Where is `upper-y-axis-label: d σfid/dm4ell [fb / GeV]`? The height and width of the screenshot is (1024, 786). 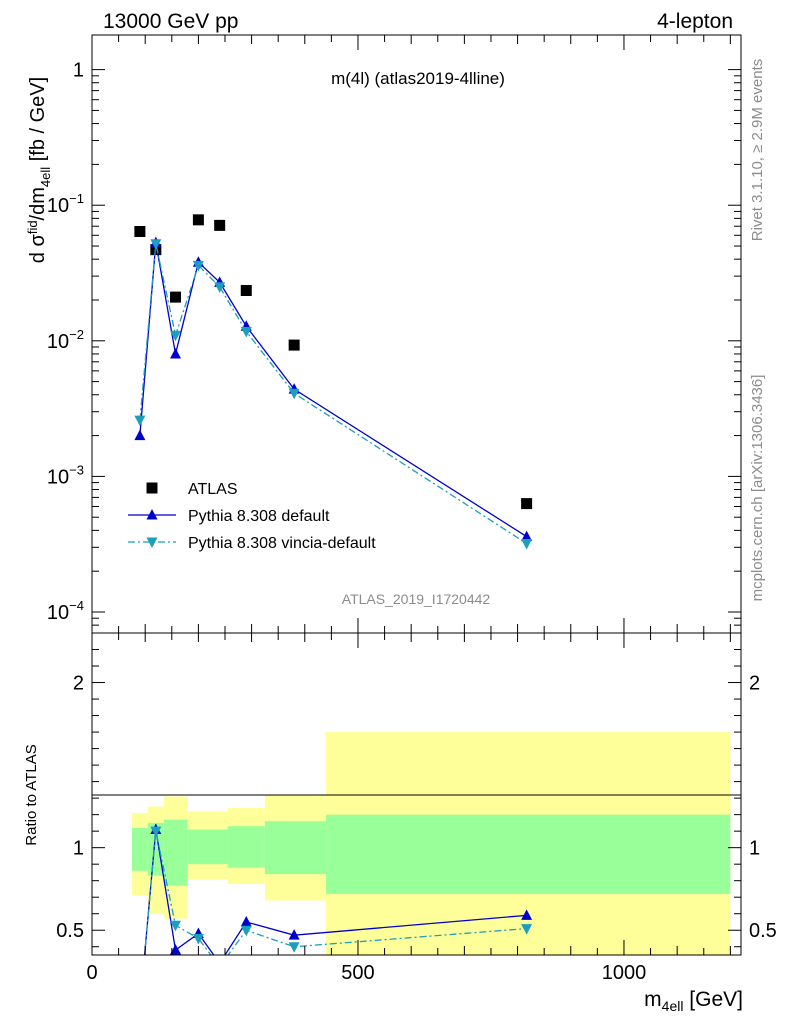
upper-y-axis-label: d σfid/dm4ell [fb / GeV] is located at coordinates (39, 170).